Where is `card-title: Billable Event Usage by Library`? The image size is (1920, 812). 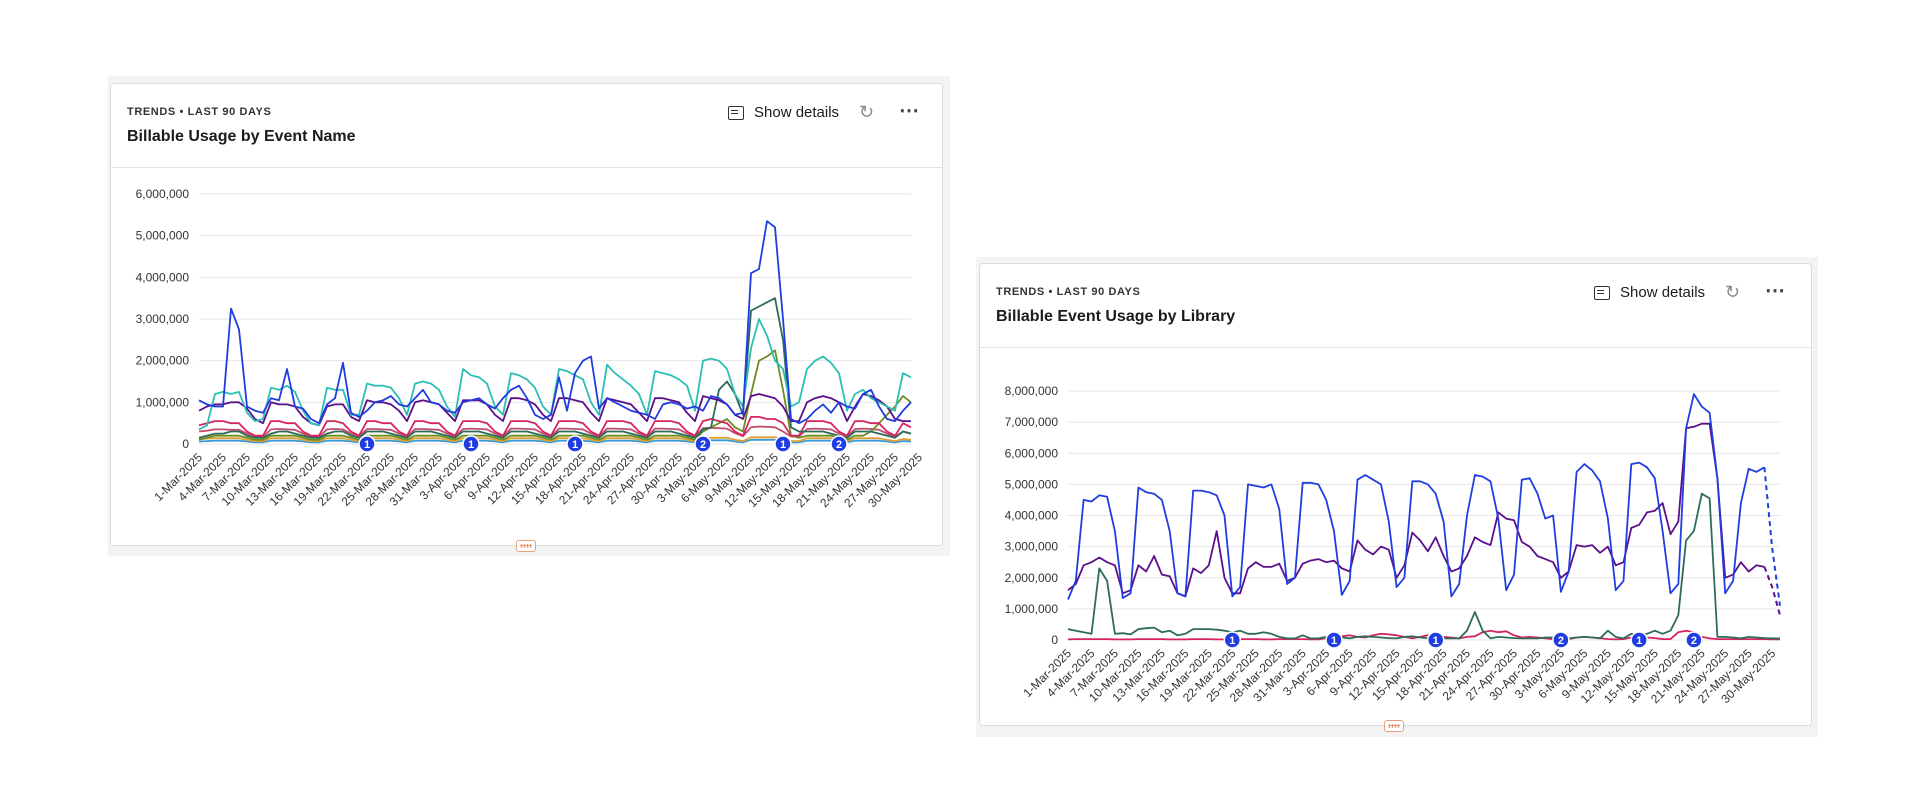 card-title: Billable Event Usage by Library is located at coordinates (1116, 316).